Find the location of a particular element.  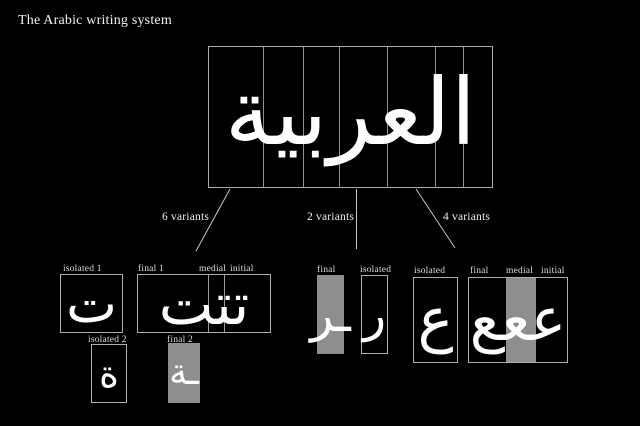

reh-isolated-box: ر is located at coordinates (374, 314).